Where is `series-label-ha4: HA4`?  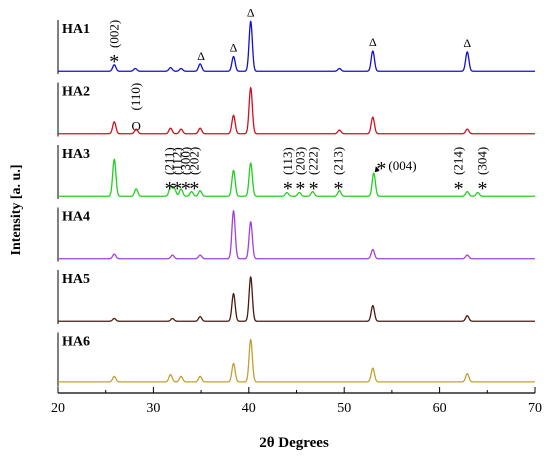 series-label-ha4: HA4 is located at coordinates (76, 217).